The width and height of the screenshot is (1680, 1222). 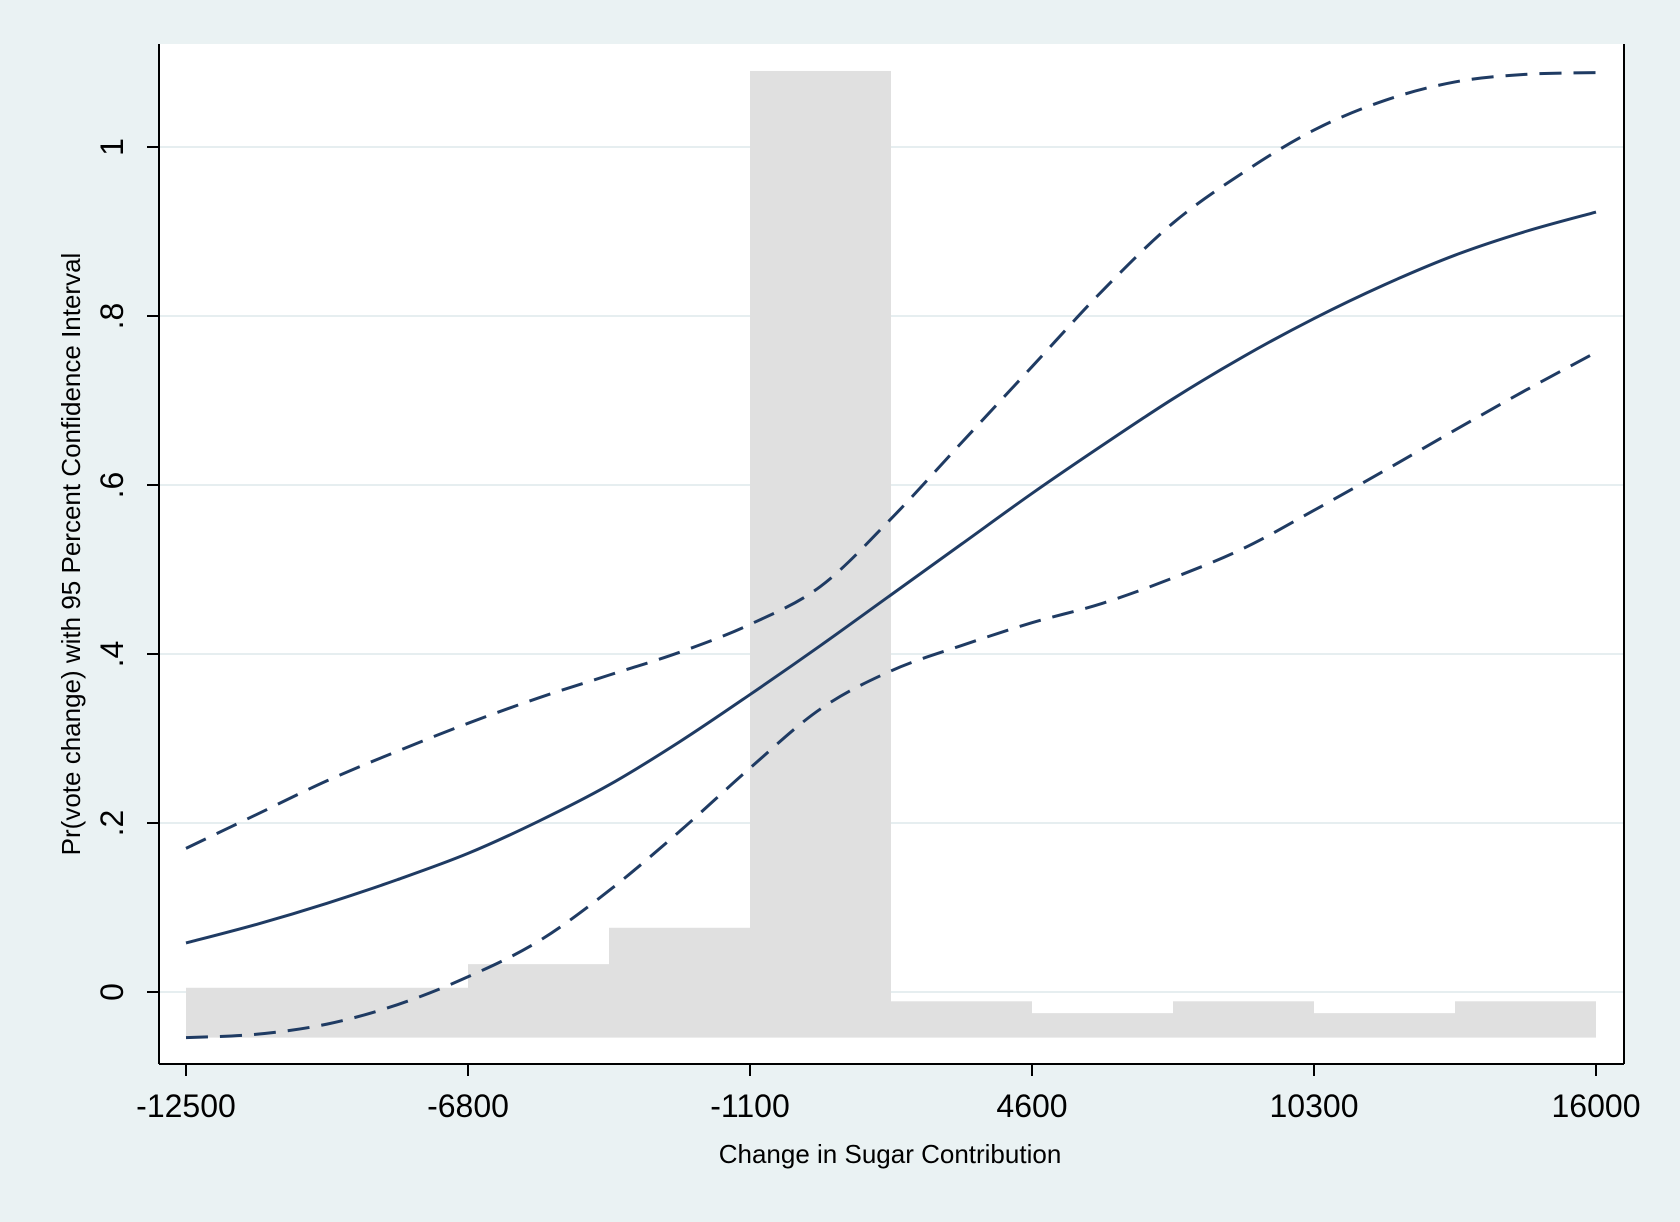 What do you see at coordinates (1596, 1106) in the screenshot?
I see `x-tick-label-5: 16000` at bounding box center [1596, 1106].